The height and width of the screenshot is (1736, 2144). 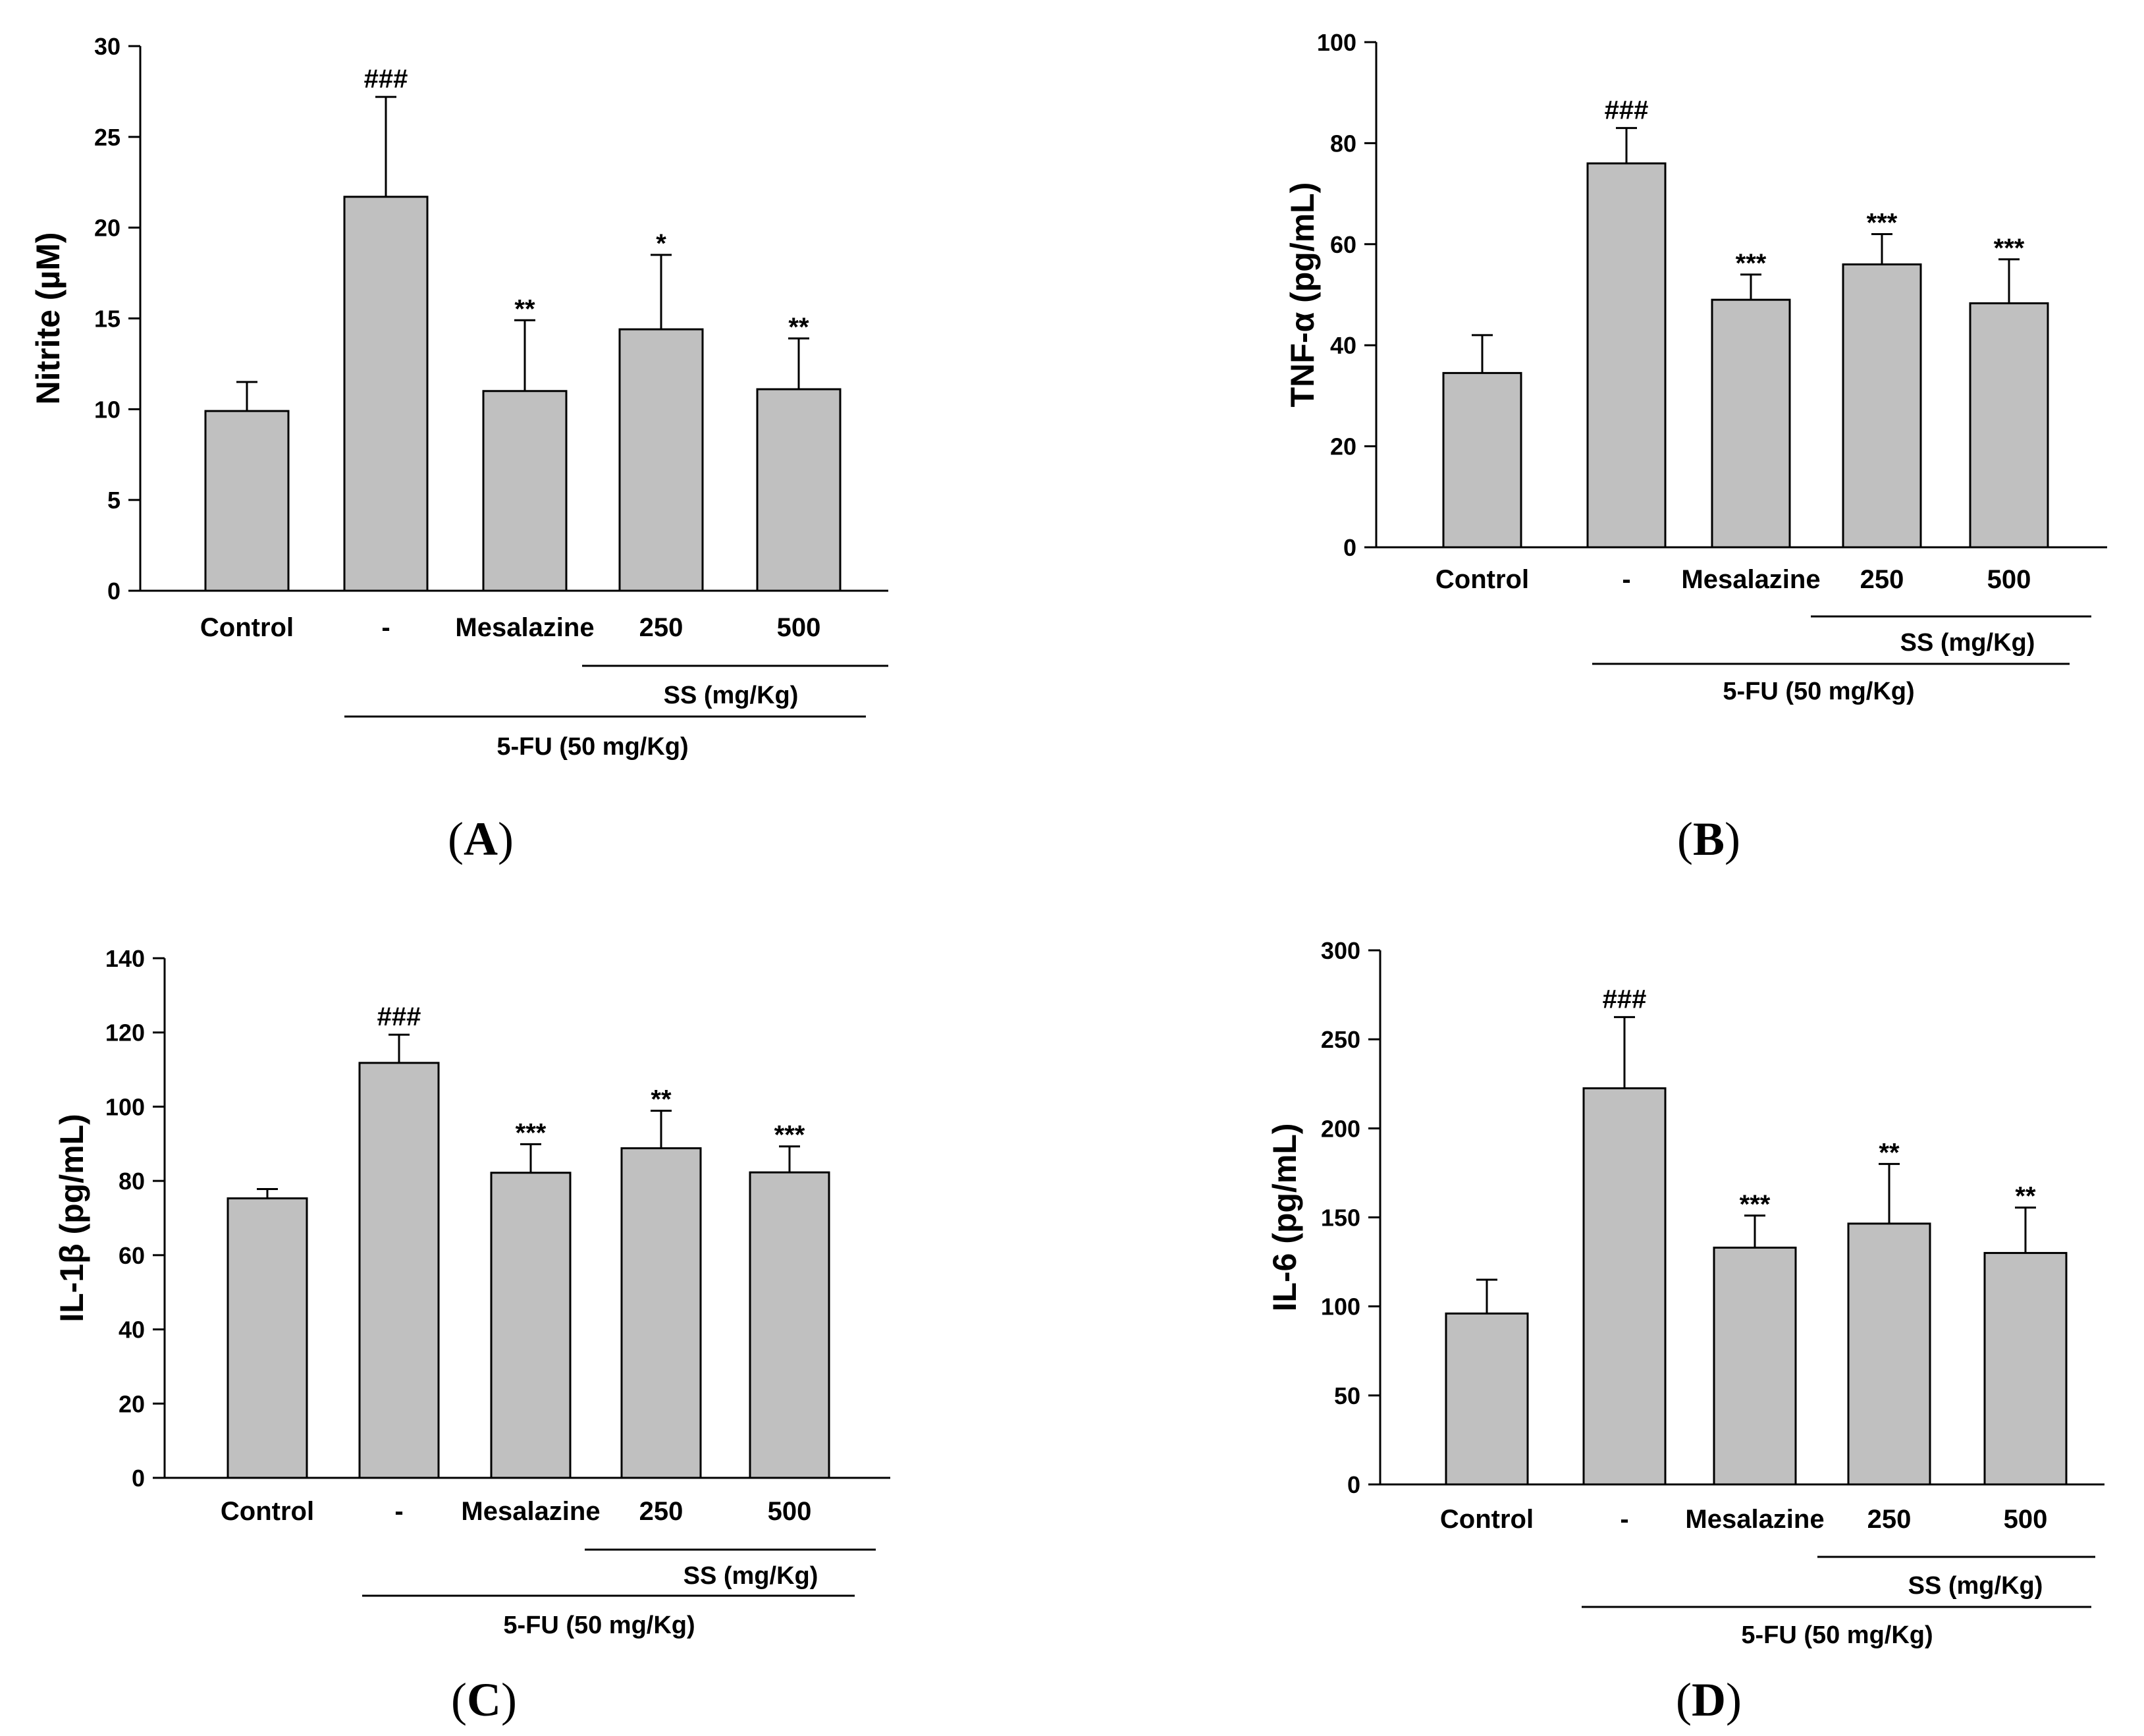 I want to click on y-tick-label: 60, so click(x=132, y=1255).